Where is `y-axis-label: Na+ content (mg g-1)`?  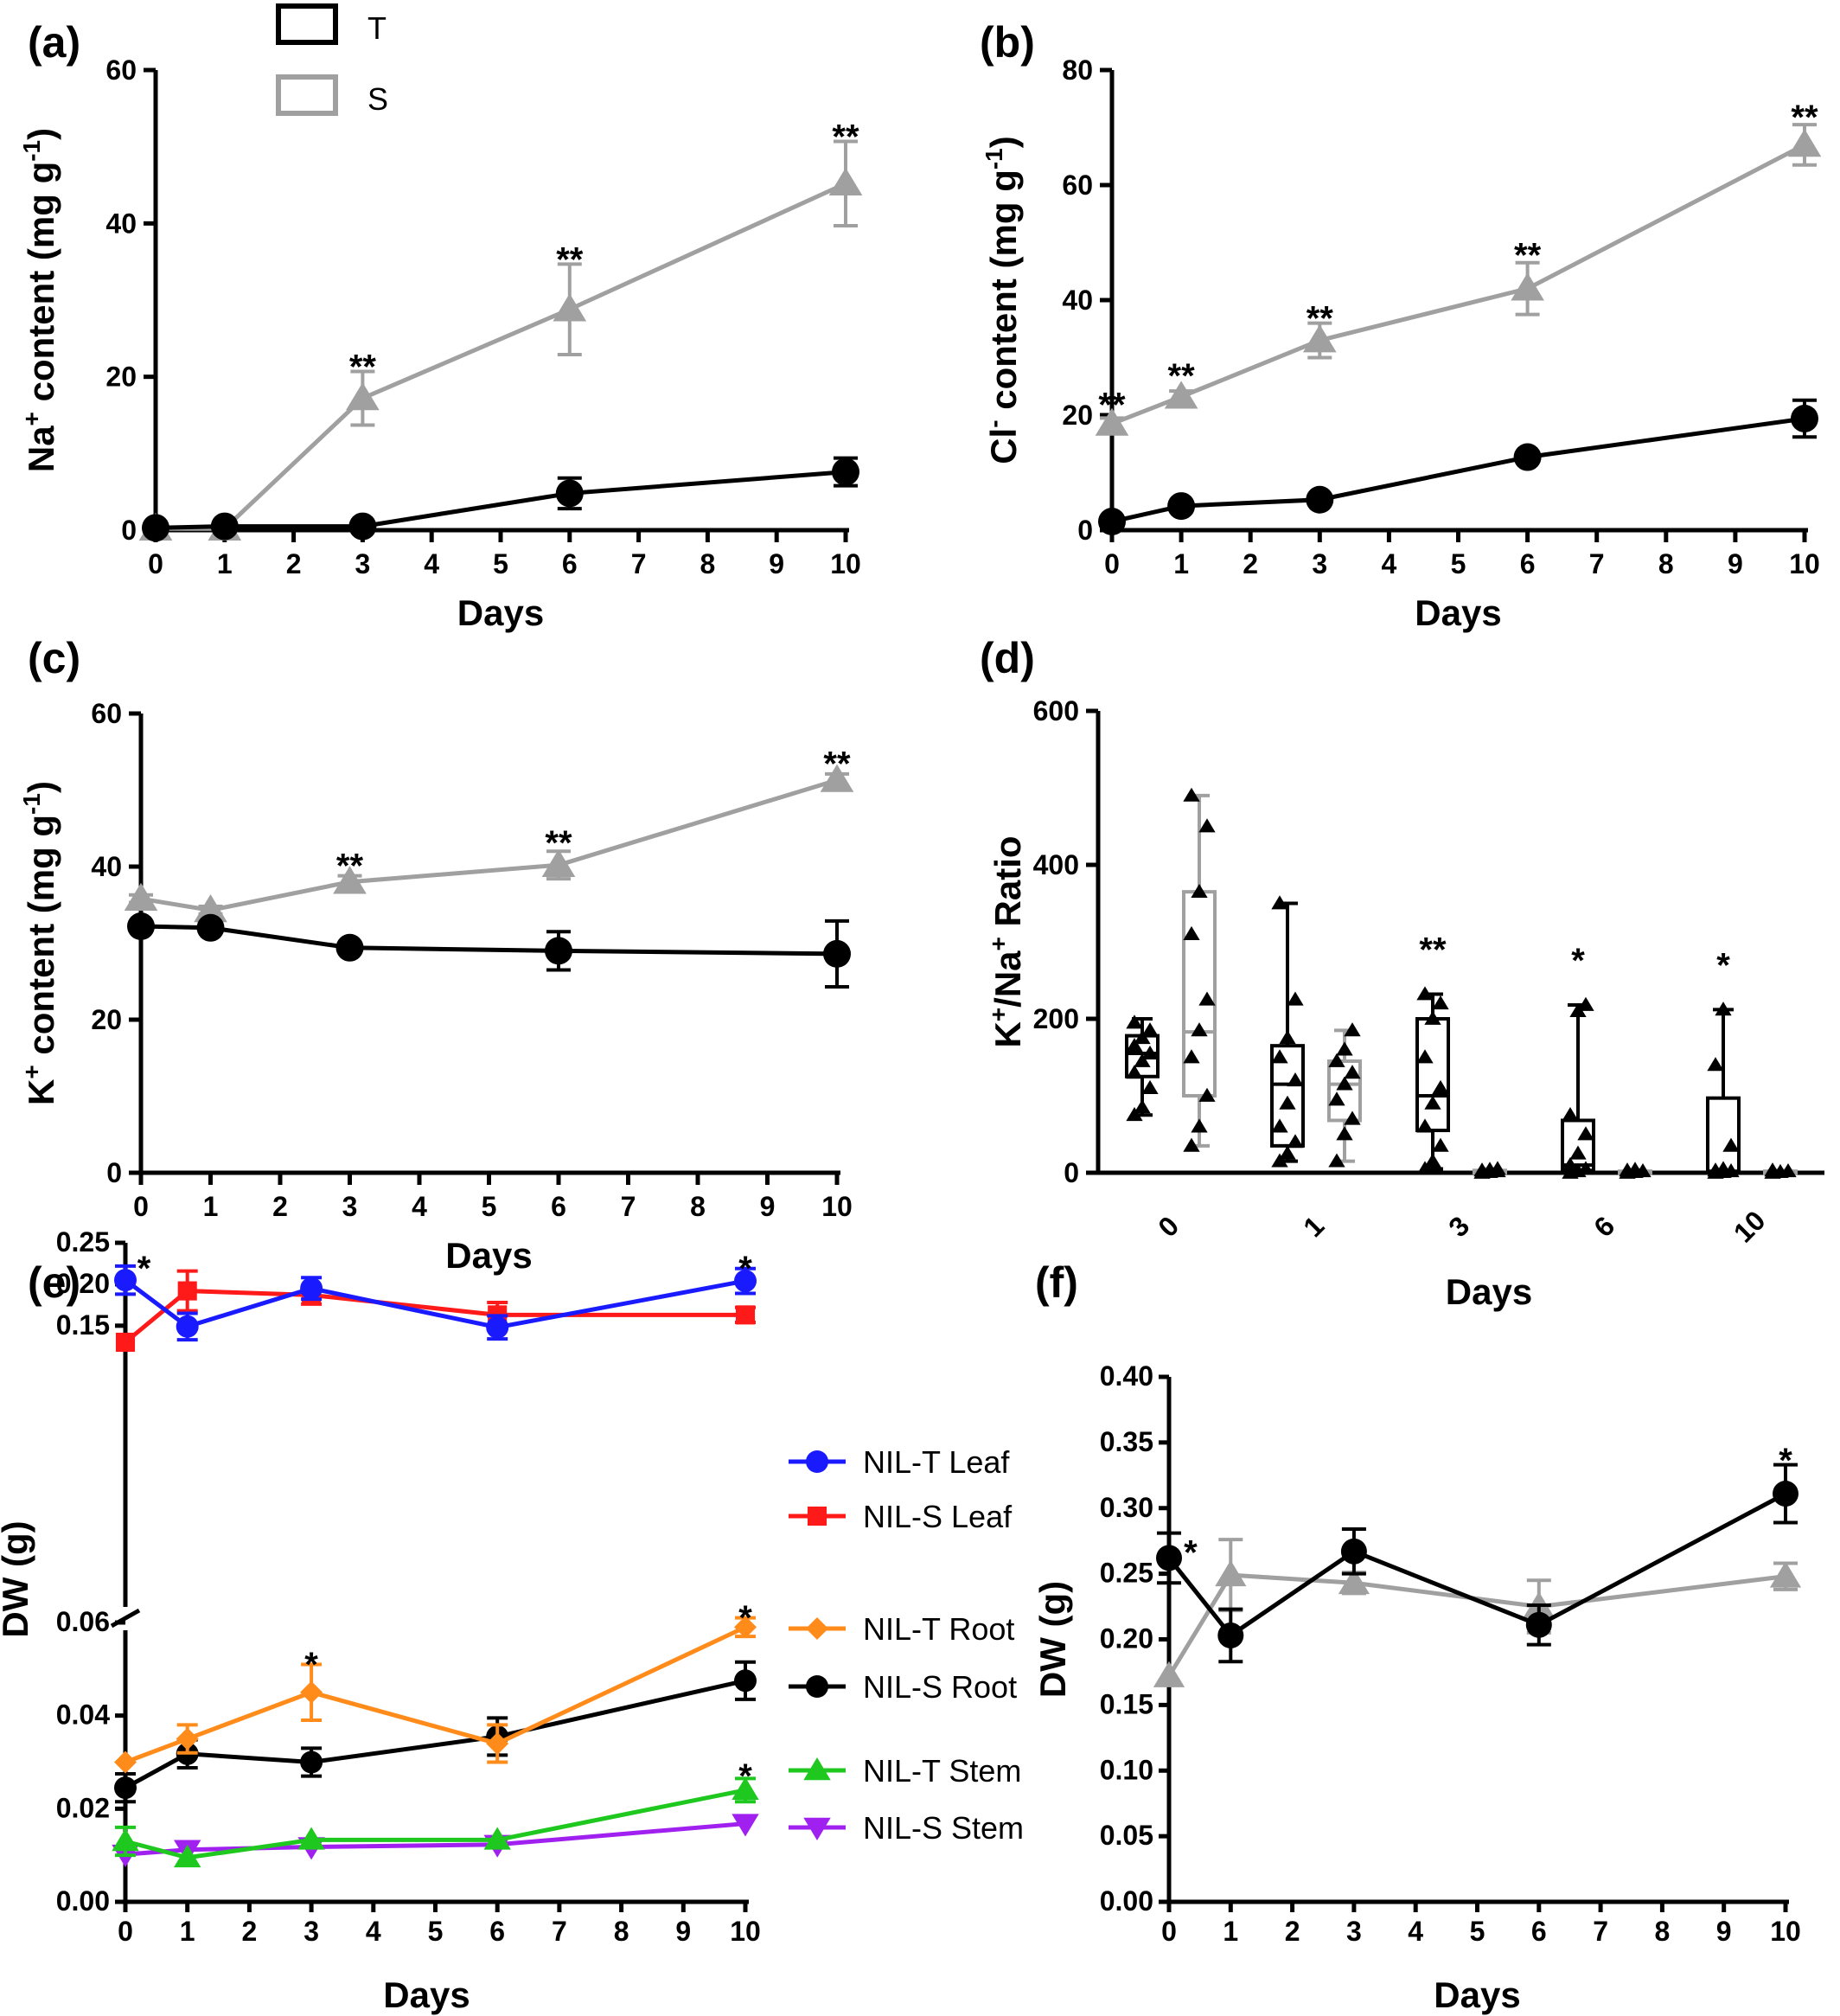 y-axis-label: Na+ content (mg g-1) is located at coordinates (39, 300).